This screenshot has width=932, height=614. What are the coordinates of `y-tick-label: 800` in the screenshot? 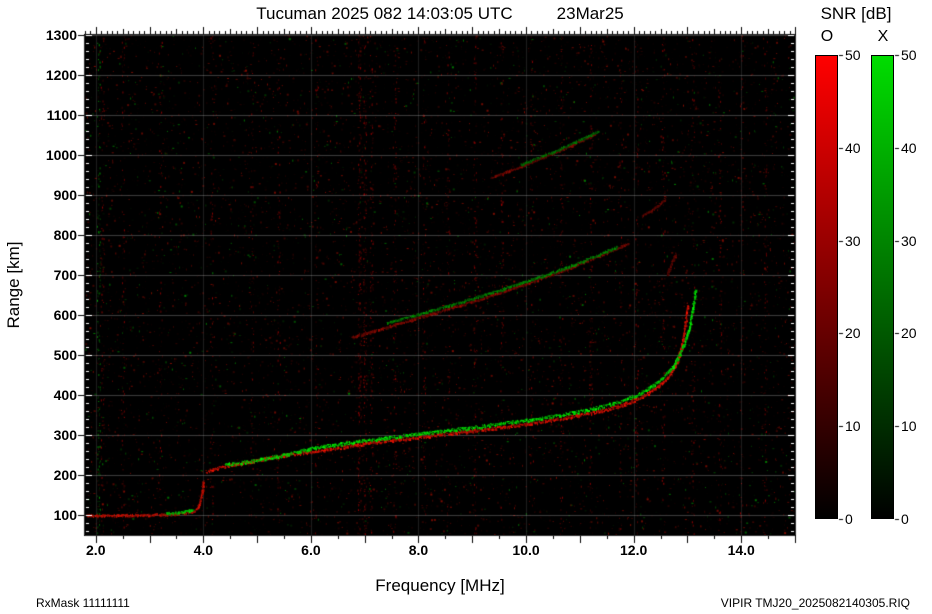 It's located at (65, 235).